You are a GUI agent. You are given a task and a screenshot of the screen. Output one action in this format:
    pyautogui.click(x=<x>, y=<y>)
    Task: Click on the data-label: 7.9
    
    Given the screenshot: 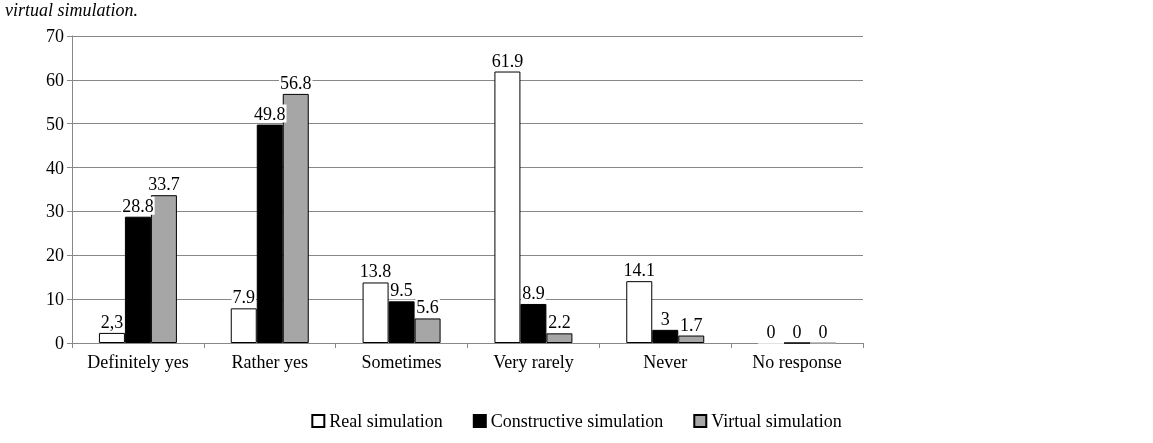 What is the action you would take?
    pyautogui.click(x=243, y=297)
    